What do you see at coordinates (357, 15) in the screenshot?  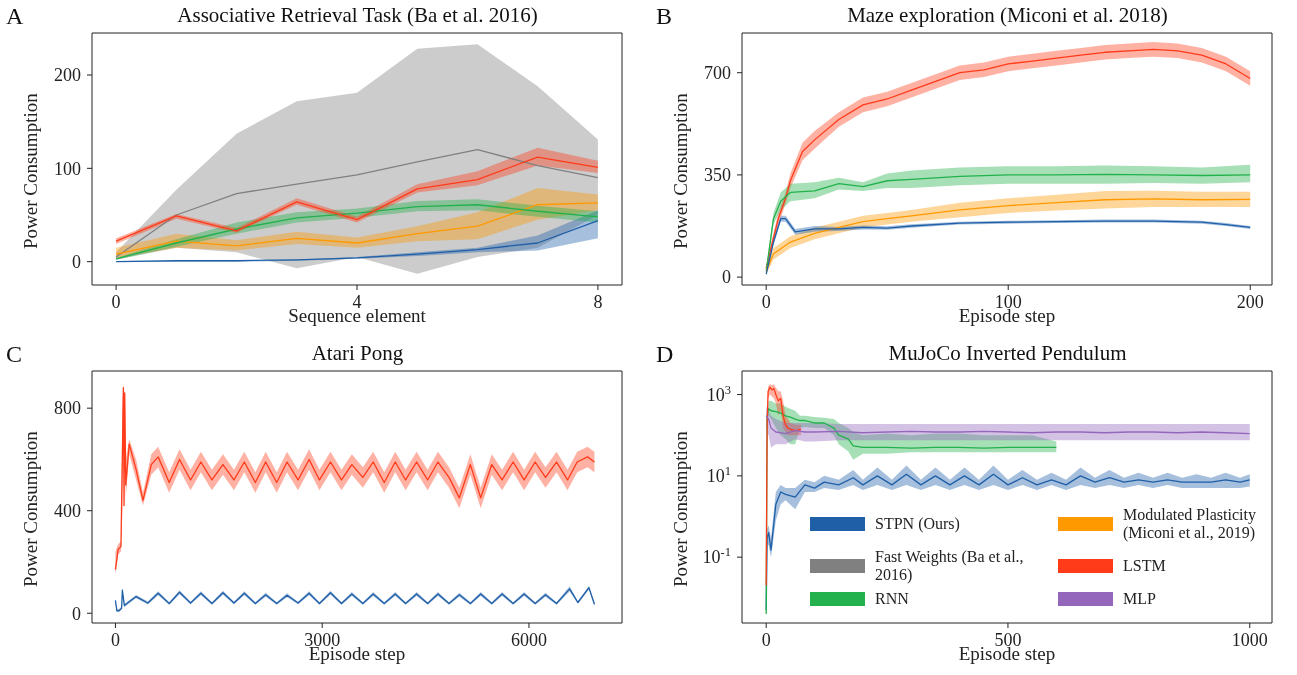 I see `chart-title: Associative Retrieval Task (Ba et al. 2016)` at bounding box center [357, 15].